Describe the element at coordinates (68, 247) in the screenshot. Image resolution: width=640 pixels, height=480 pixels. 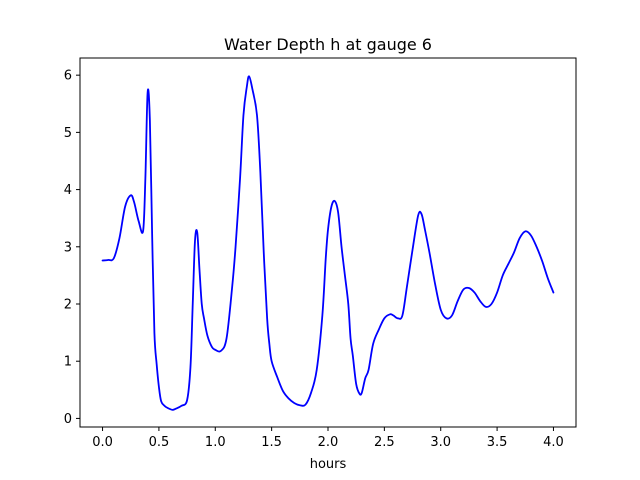
I see `y-tick-label: 3` at that location.